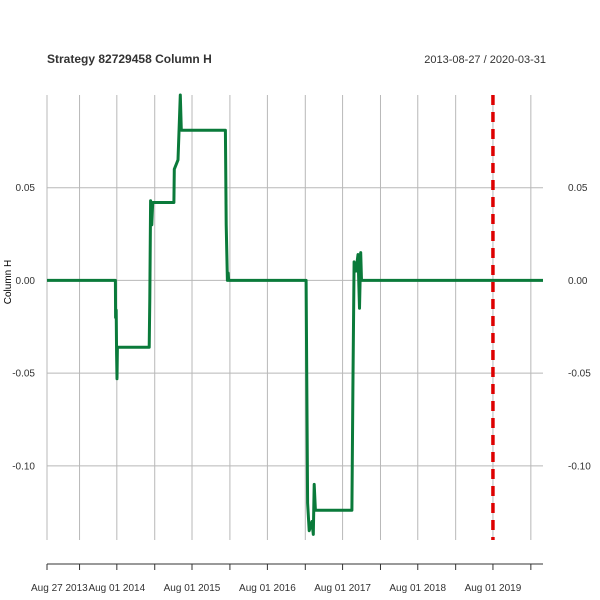 This screenshot has width=600, height=600. I want to click on x-tick-label: Aug 01 2018, so click(417, 588).